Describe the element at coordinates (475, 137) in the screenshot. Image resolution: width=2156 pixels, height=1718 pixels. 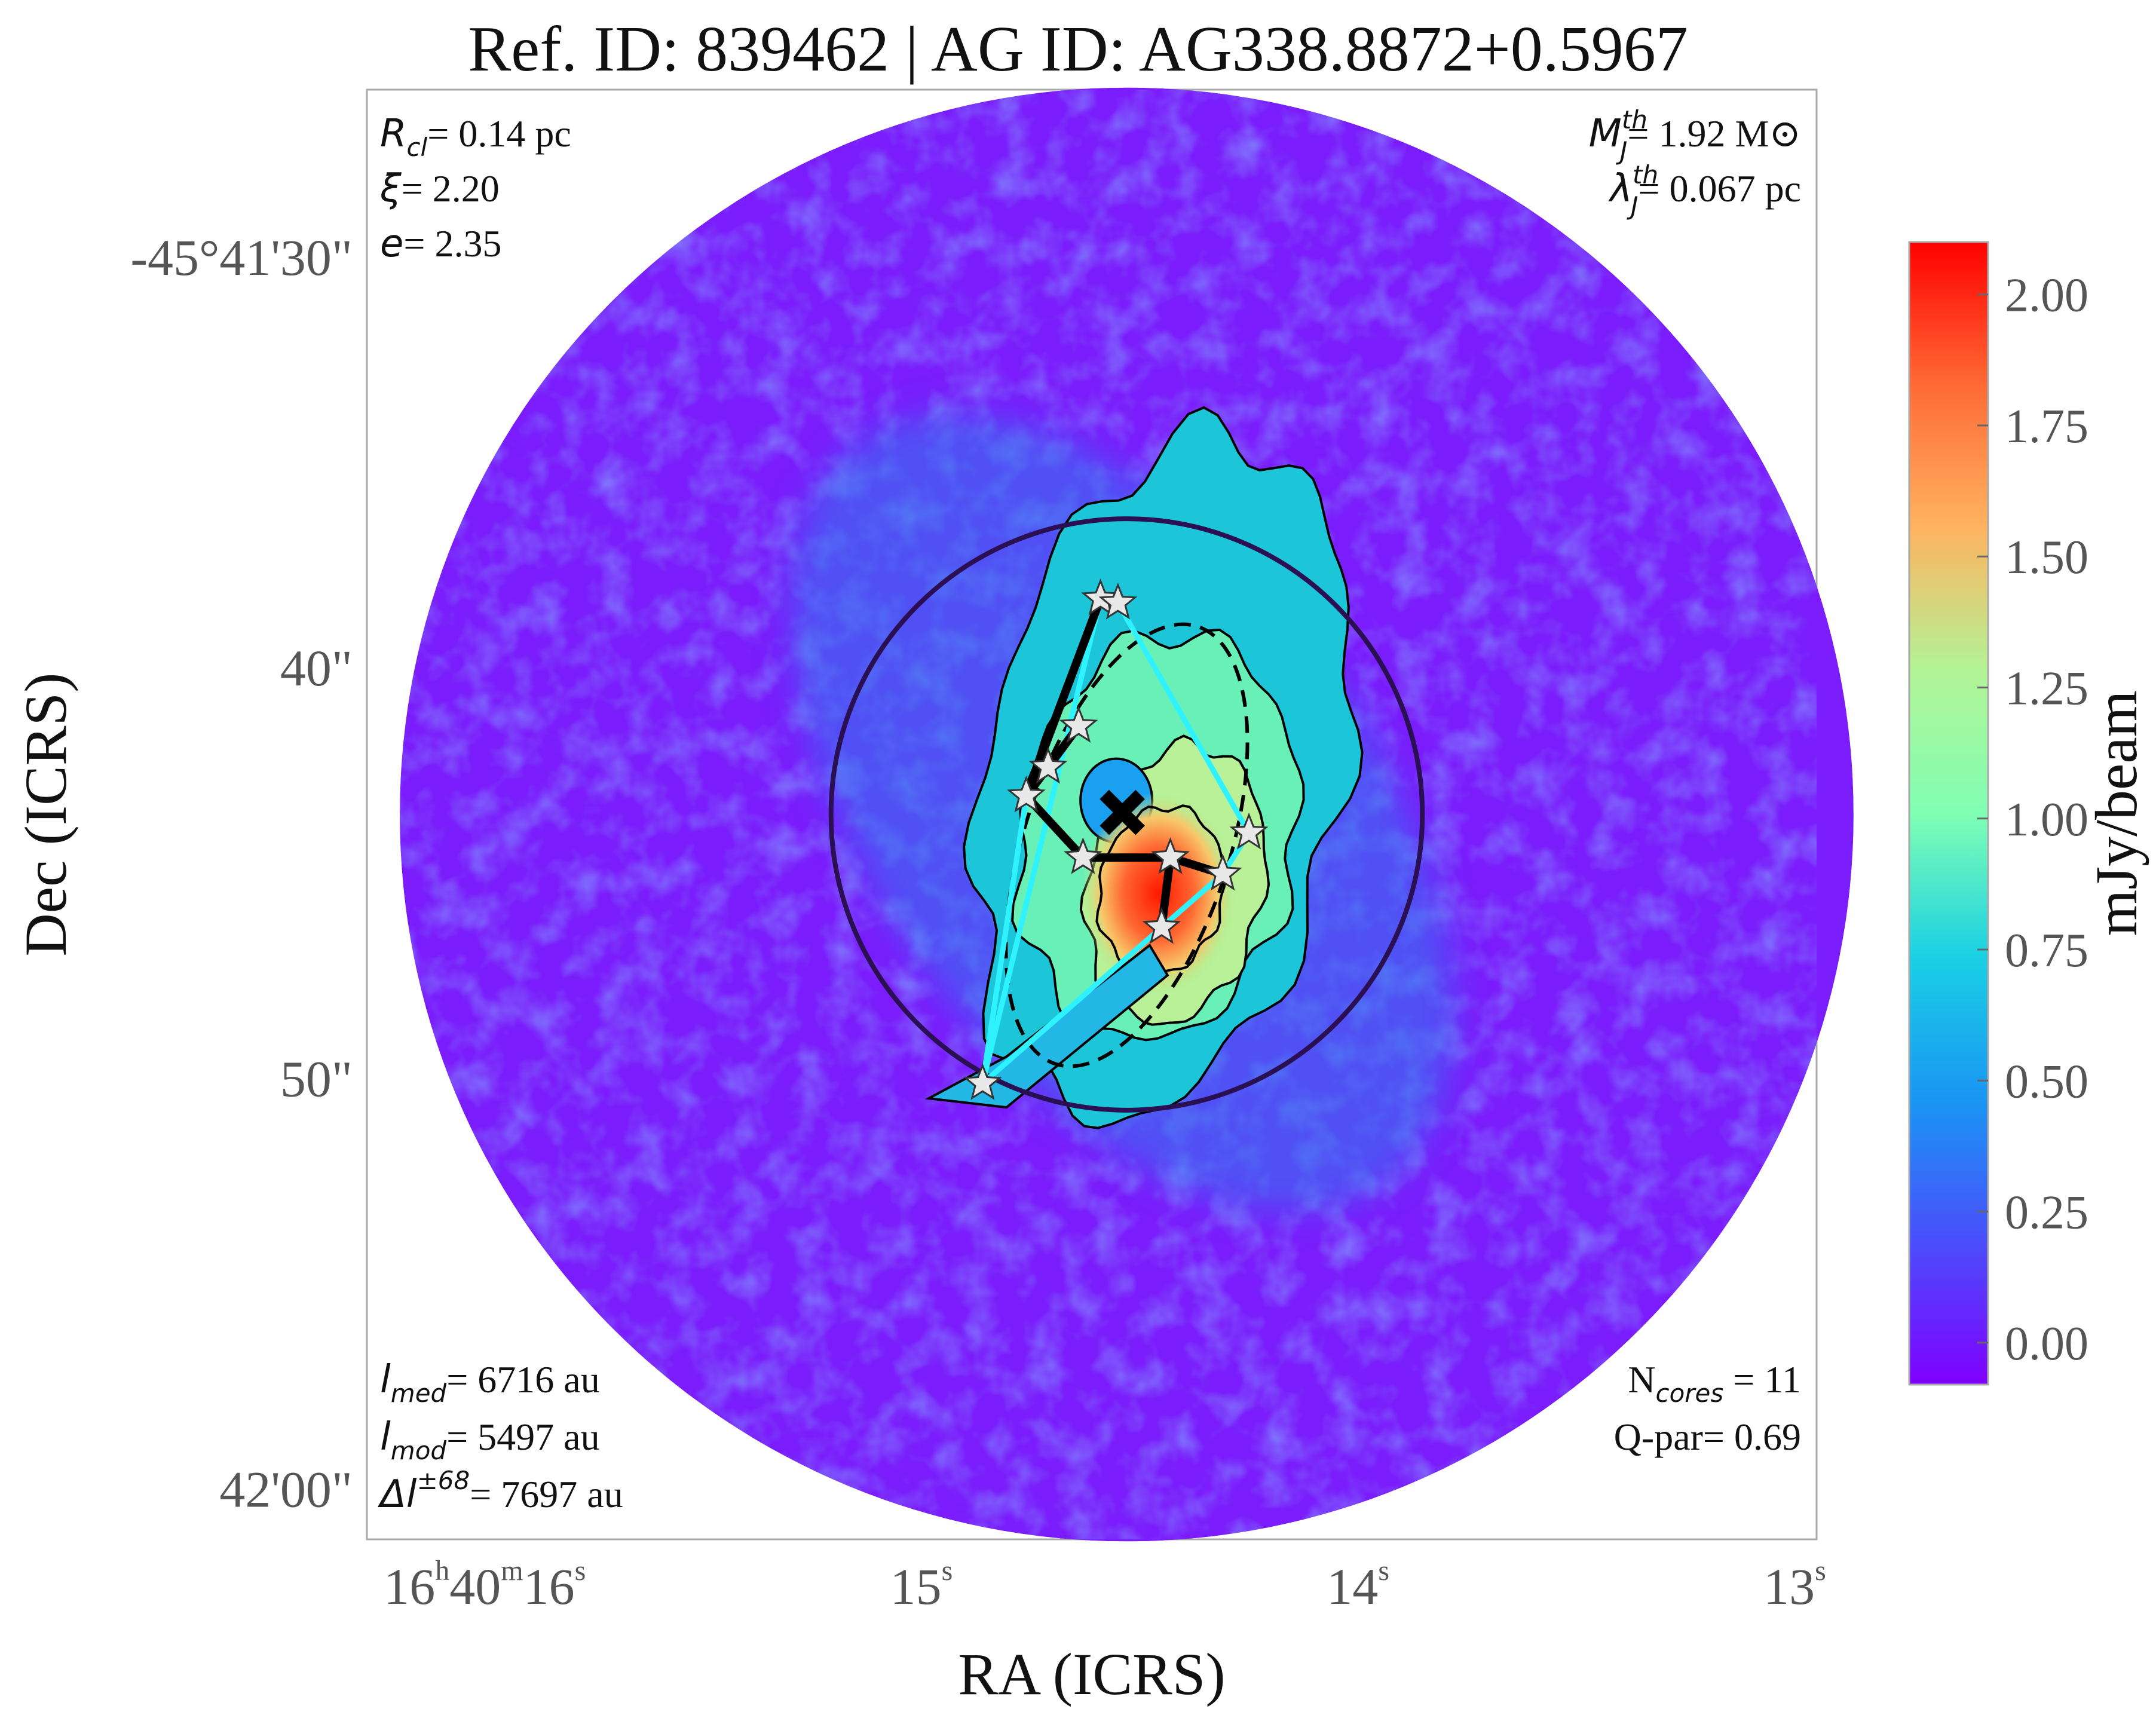
I see `annotation-tl-0: Rcl= 0.14 pc` at that location.